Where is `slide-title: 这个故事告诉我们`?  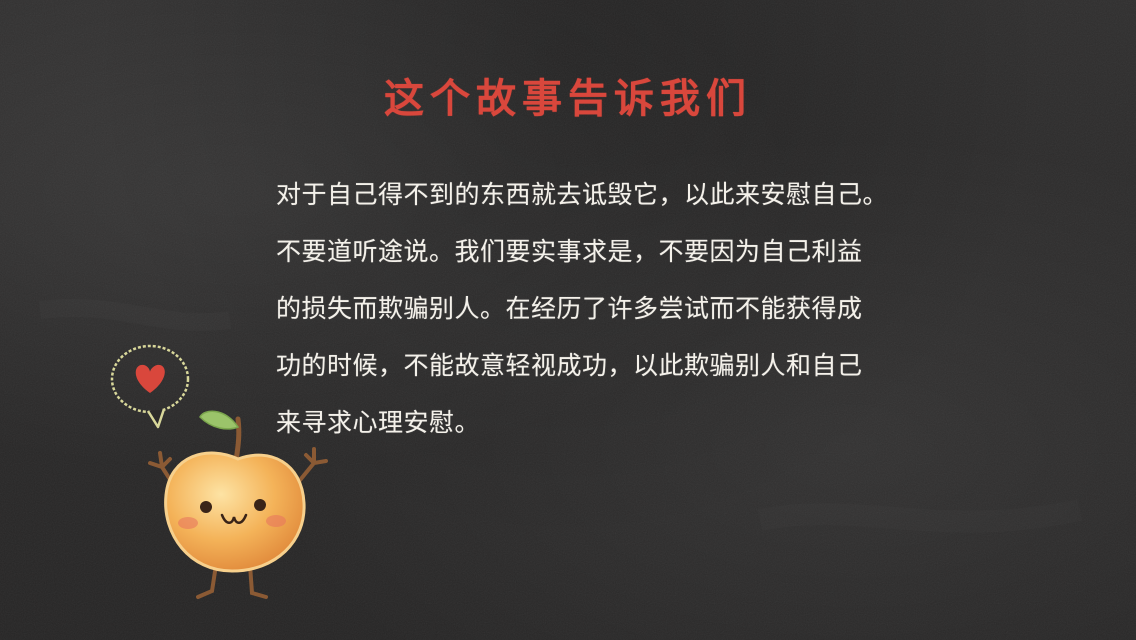 slide-title: 这个故事告诉我们 is located at coordinates (568, 99).